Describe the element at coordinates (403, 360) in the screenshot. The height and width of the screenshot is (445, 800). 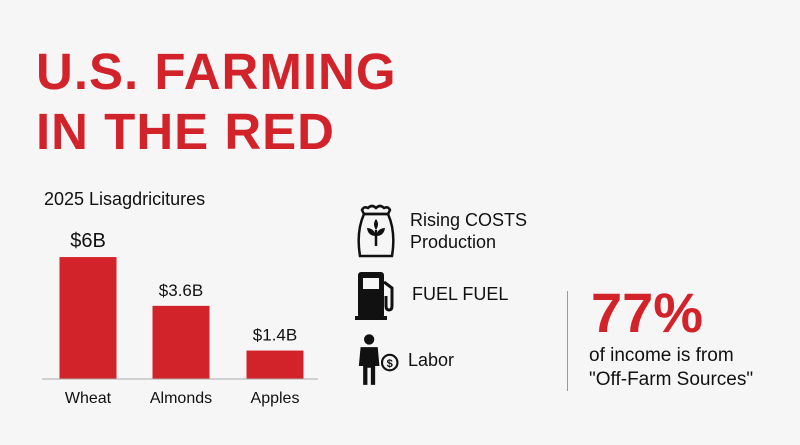
I see `cost-item-labor: $ Labor` at that location.